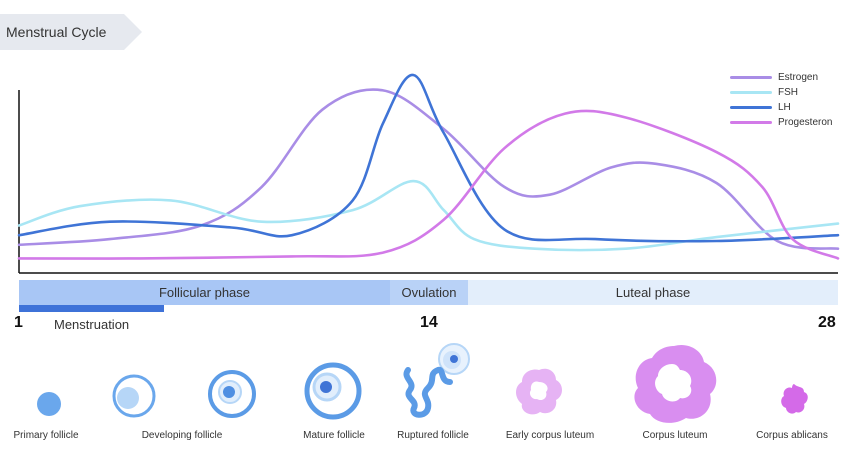 The height and width of the screenshot is (476, 846). What do you see at coordinates (792, 435) in the screenshot?
I see `stage-label-corpus-albicans: Corpus ablicans` at bounding box center [792, 435].